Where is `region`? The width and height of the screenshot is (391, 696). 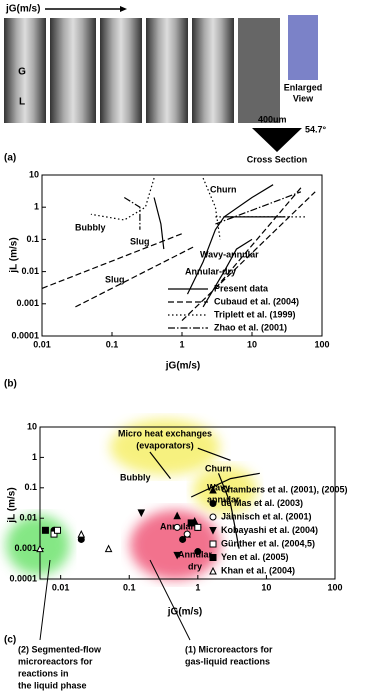 region is located at coordinates (165, 447).